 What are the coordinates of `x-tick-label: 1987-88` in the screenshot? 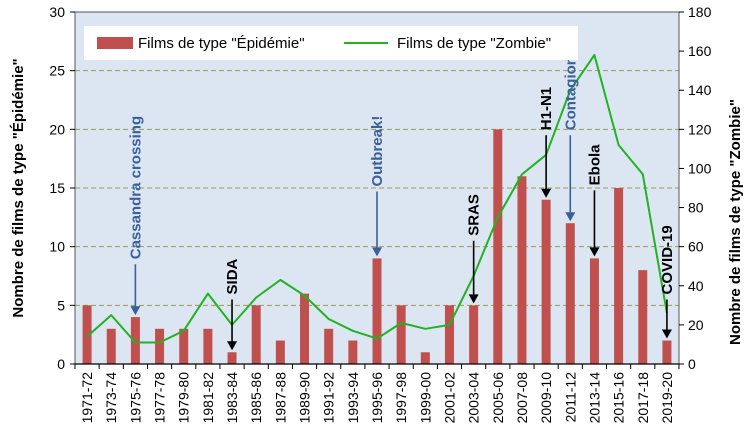 It's located at (280, 398).